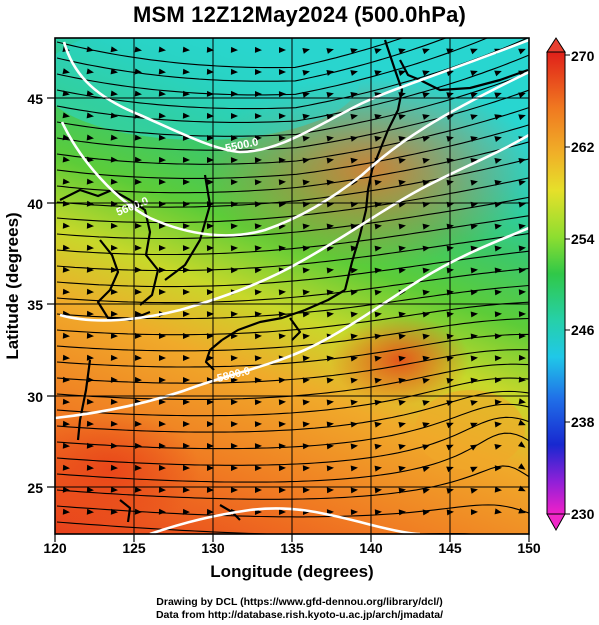  Describe the element at coordinates (292, 548) in the screenshot. I see `x-tick-labels: 120 125 130 135 140 145 150` at that location.